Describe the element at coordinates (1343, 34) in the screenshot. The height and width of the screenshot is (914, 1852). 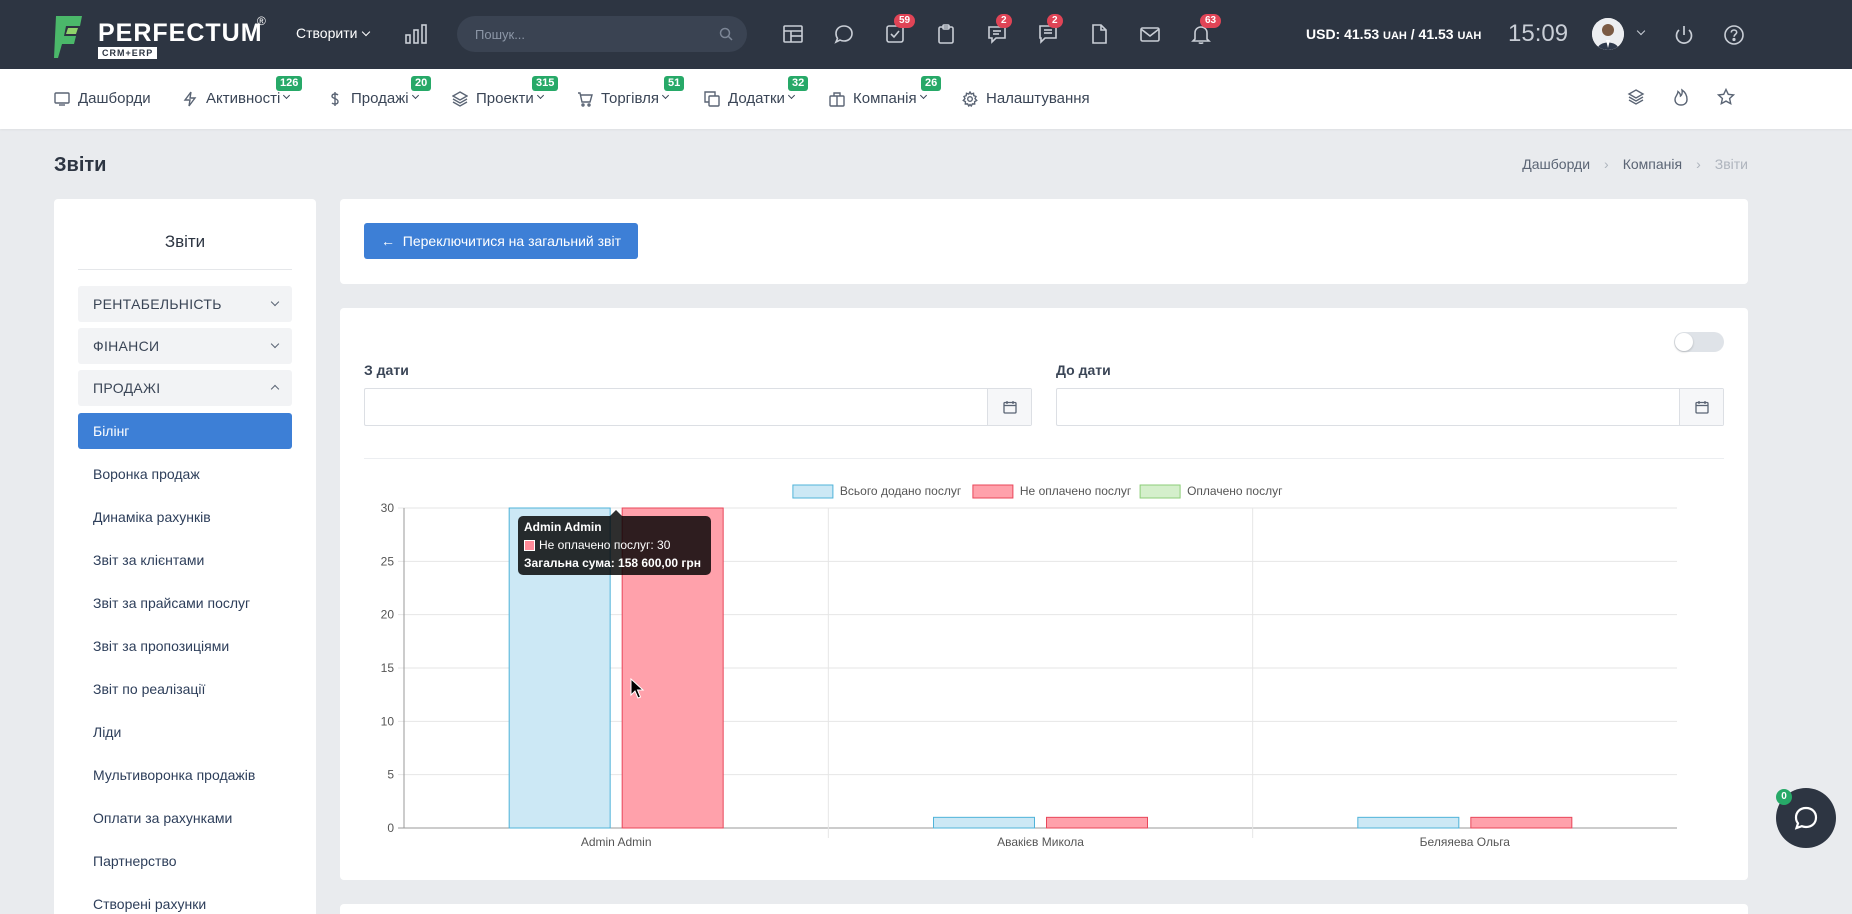
I see `currency-usd-value: USD: 41.53` at that location.